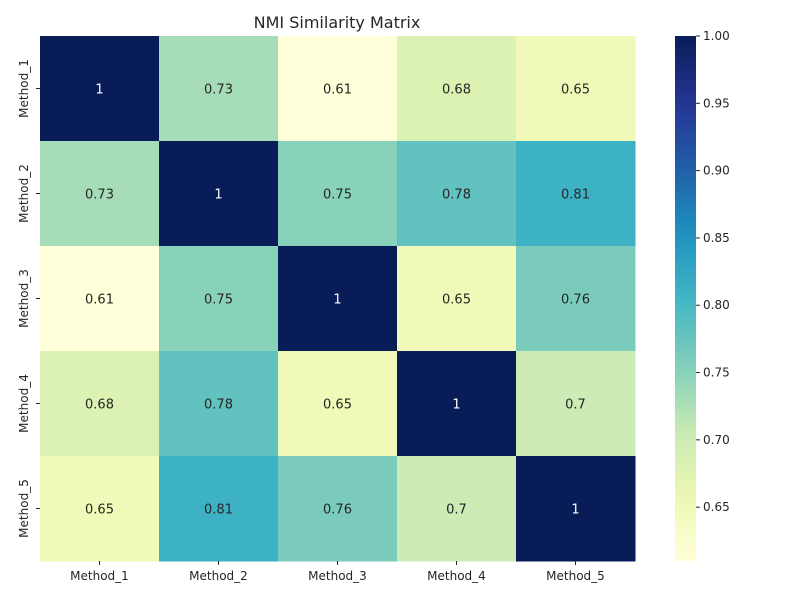  Describe the element at coordinates (685, 298) in the screenshot. I see `colorbar-gradient` at that location.